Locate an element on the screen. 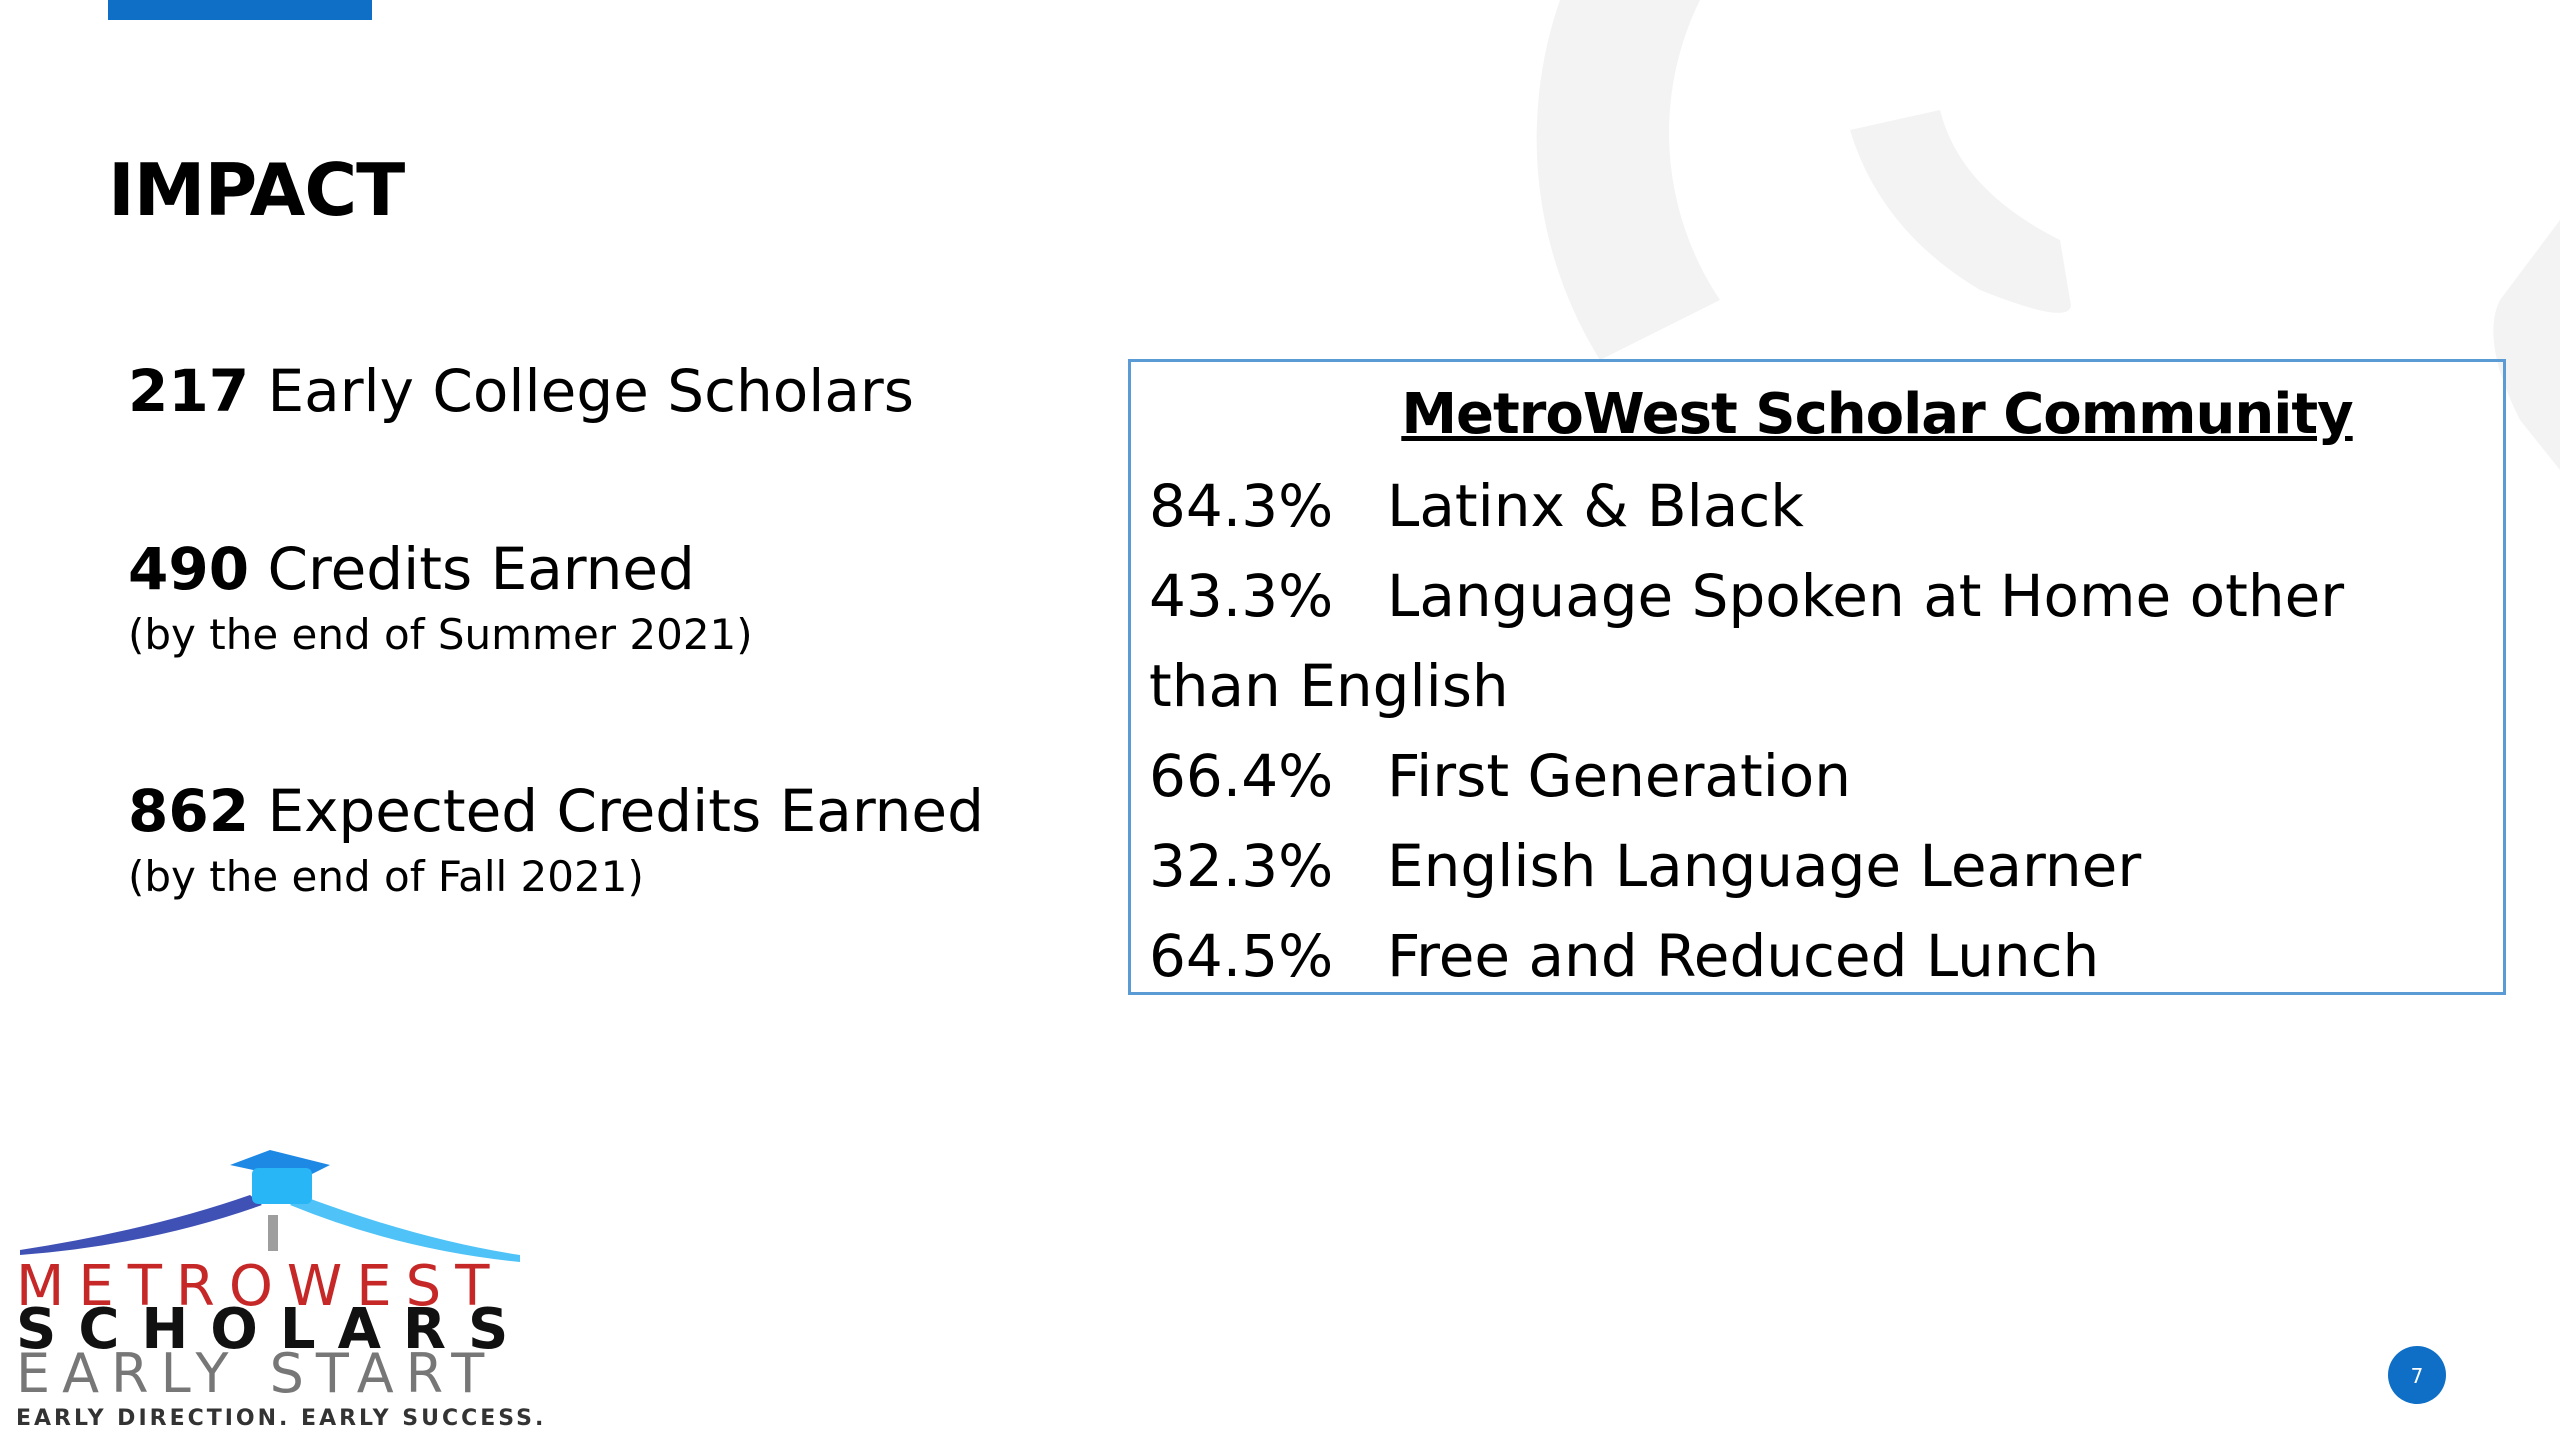 The width and height of the screenshot is (2560, 1440). page-badge is located at coordinates (2417, 1375).